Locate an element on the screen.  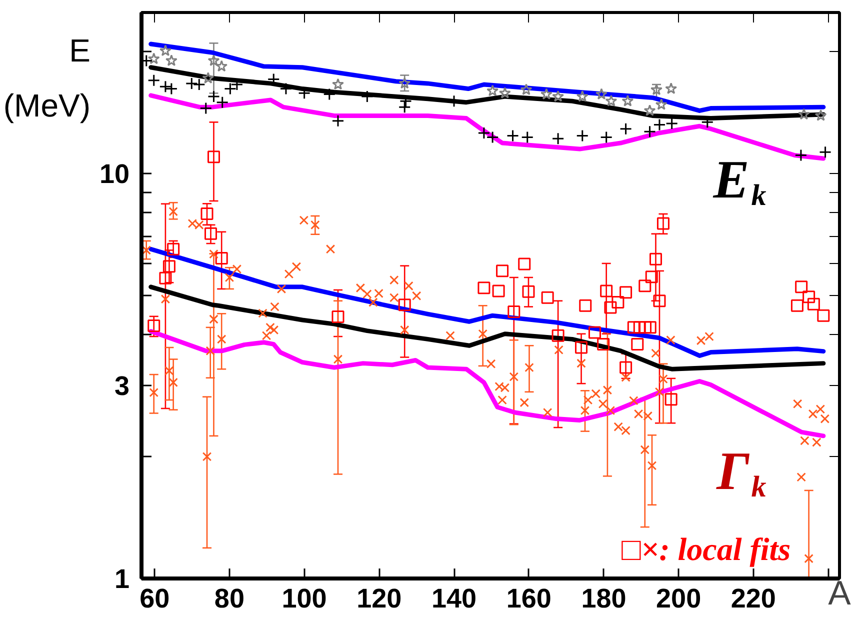
x-tick-label: 180 is located at coordinates (603, 599).